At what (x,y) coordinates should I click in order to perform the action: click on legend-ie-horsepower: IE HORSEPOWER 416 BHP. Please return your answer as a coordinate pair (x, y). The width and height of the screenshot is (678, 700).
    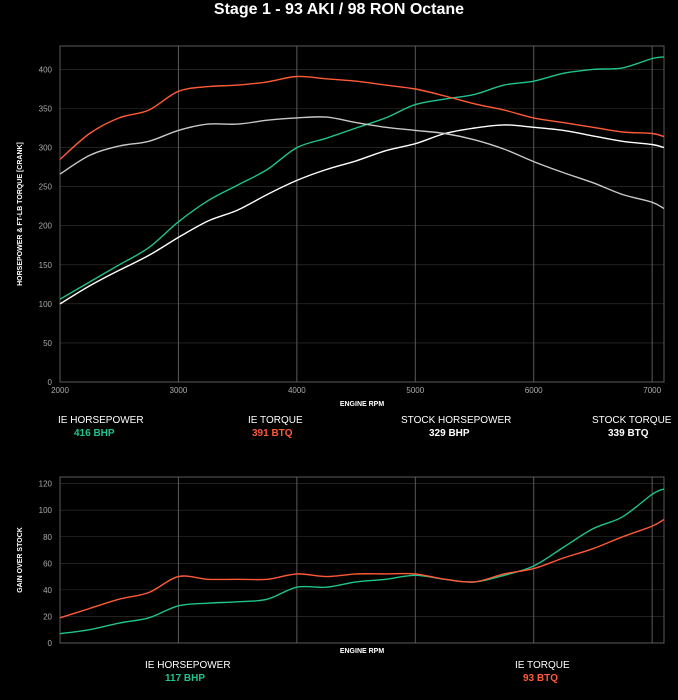
    Looking at the image, I should click on (101, 427).